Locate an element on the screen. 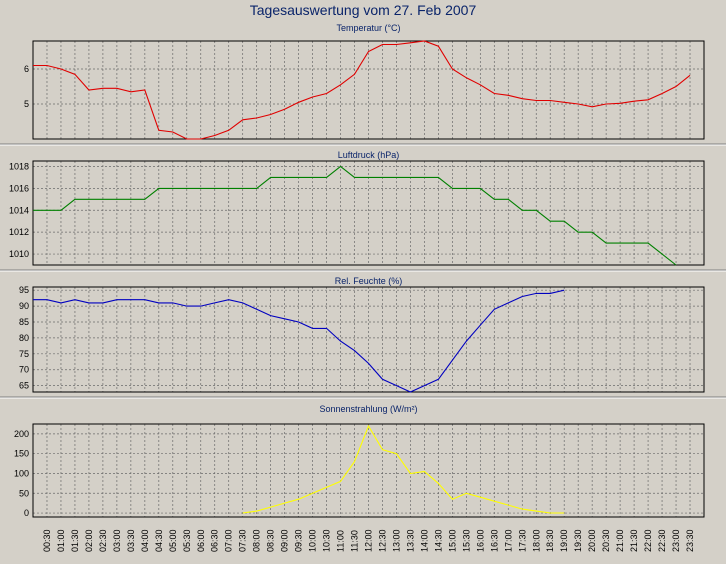  x-tick-label: 13:30 is located at coordinates (410, 540).